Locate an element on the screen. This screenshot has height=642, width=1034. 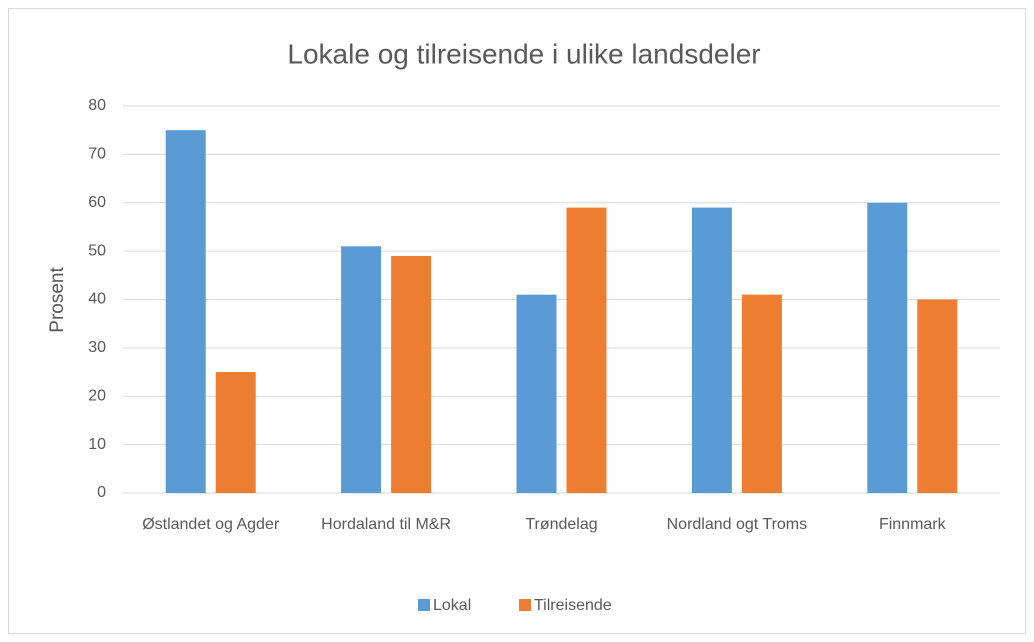
y-tick-label: 70 is located at coordinates (97, 154).